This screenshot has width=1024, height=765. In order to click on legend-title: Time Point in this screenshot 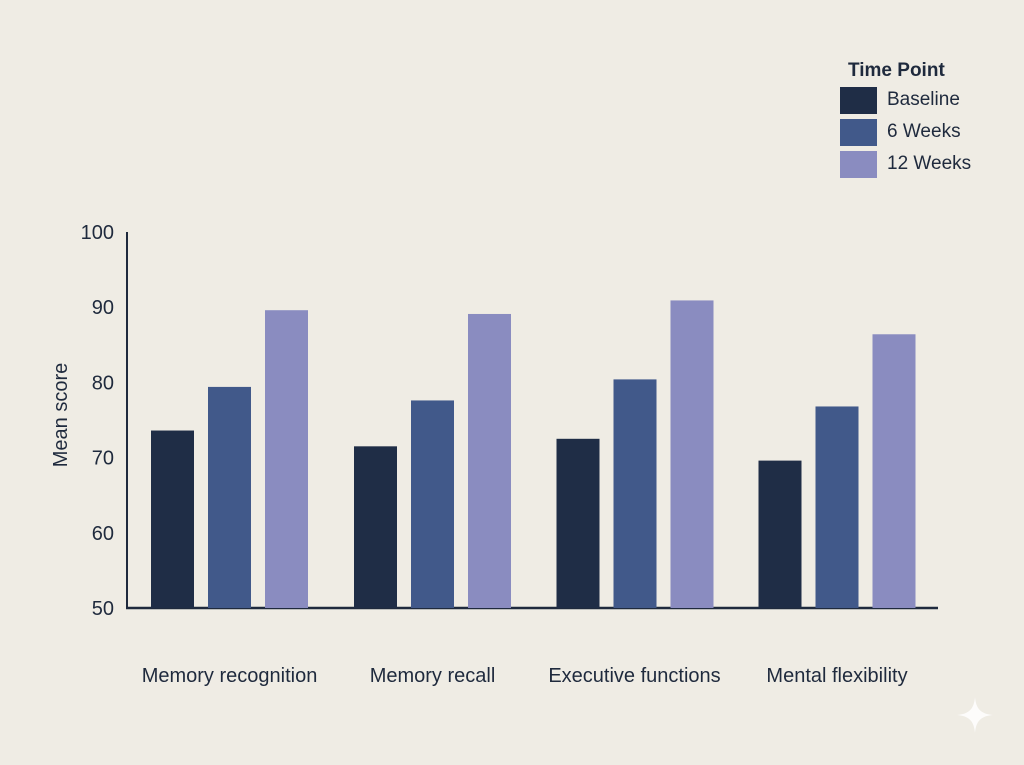, I will do `click(896, 70)`.